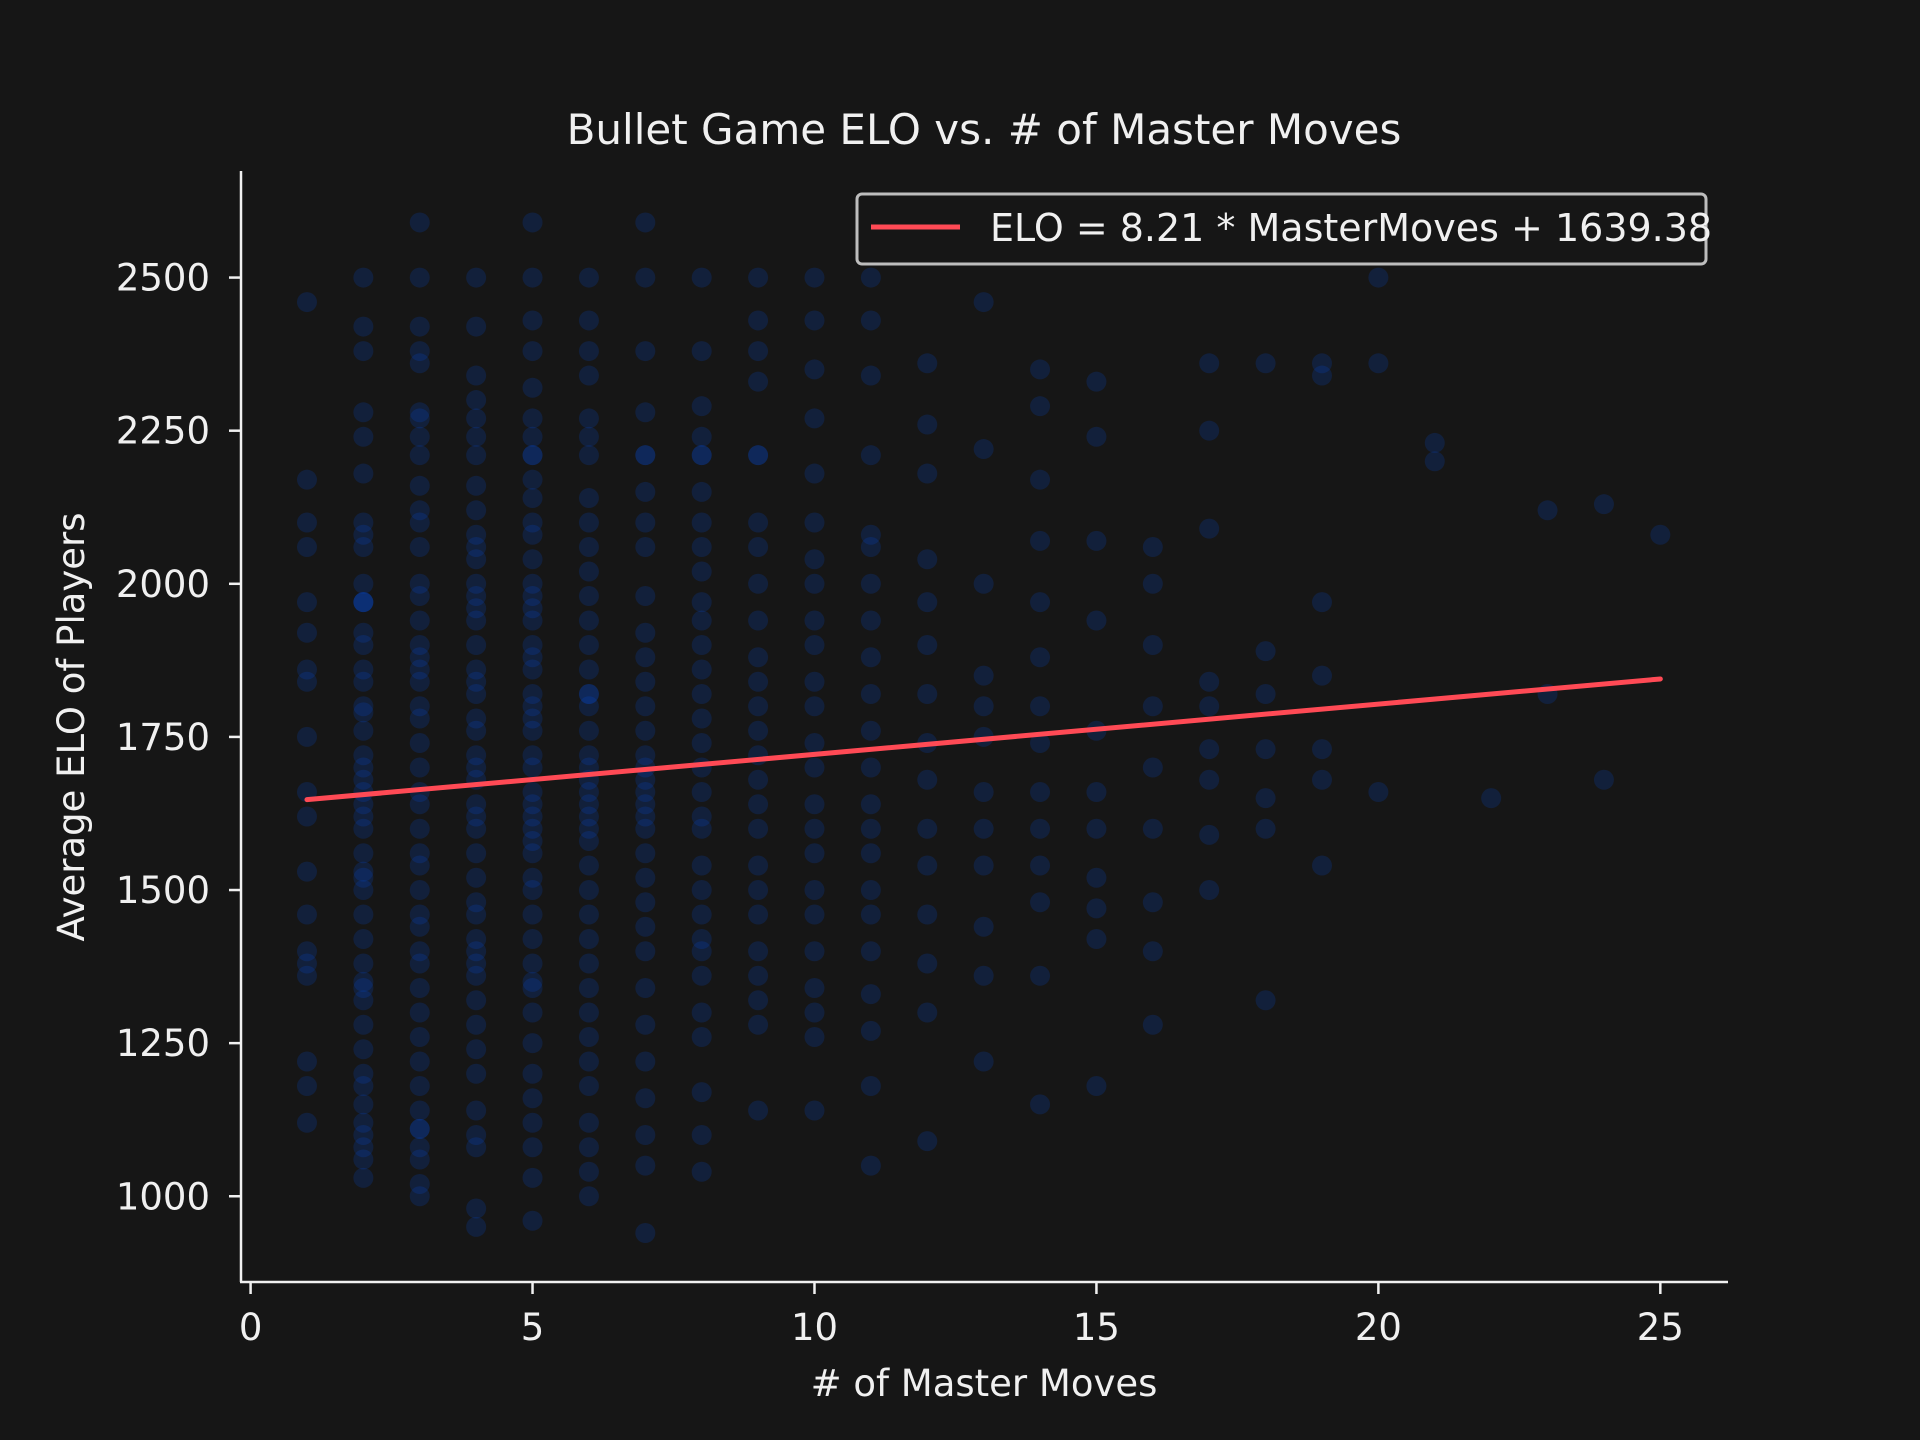  I want to click on y-axis-label: Average ELO of Players, so click(71, 726).